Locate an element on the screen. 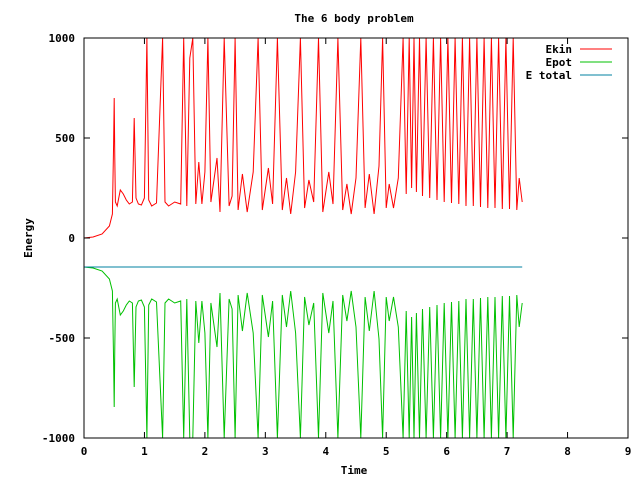 This screenshot has height=480, width=640. x-tick-label: 6 is located at coordinates (446, 451).